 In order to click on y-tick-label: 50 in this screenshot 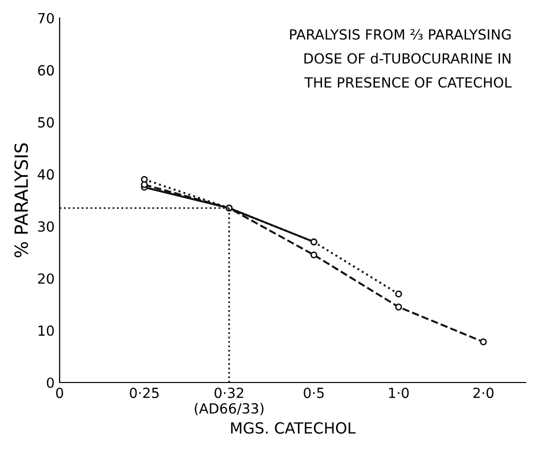, I will do `click(46, 122)`.